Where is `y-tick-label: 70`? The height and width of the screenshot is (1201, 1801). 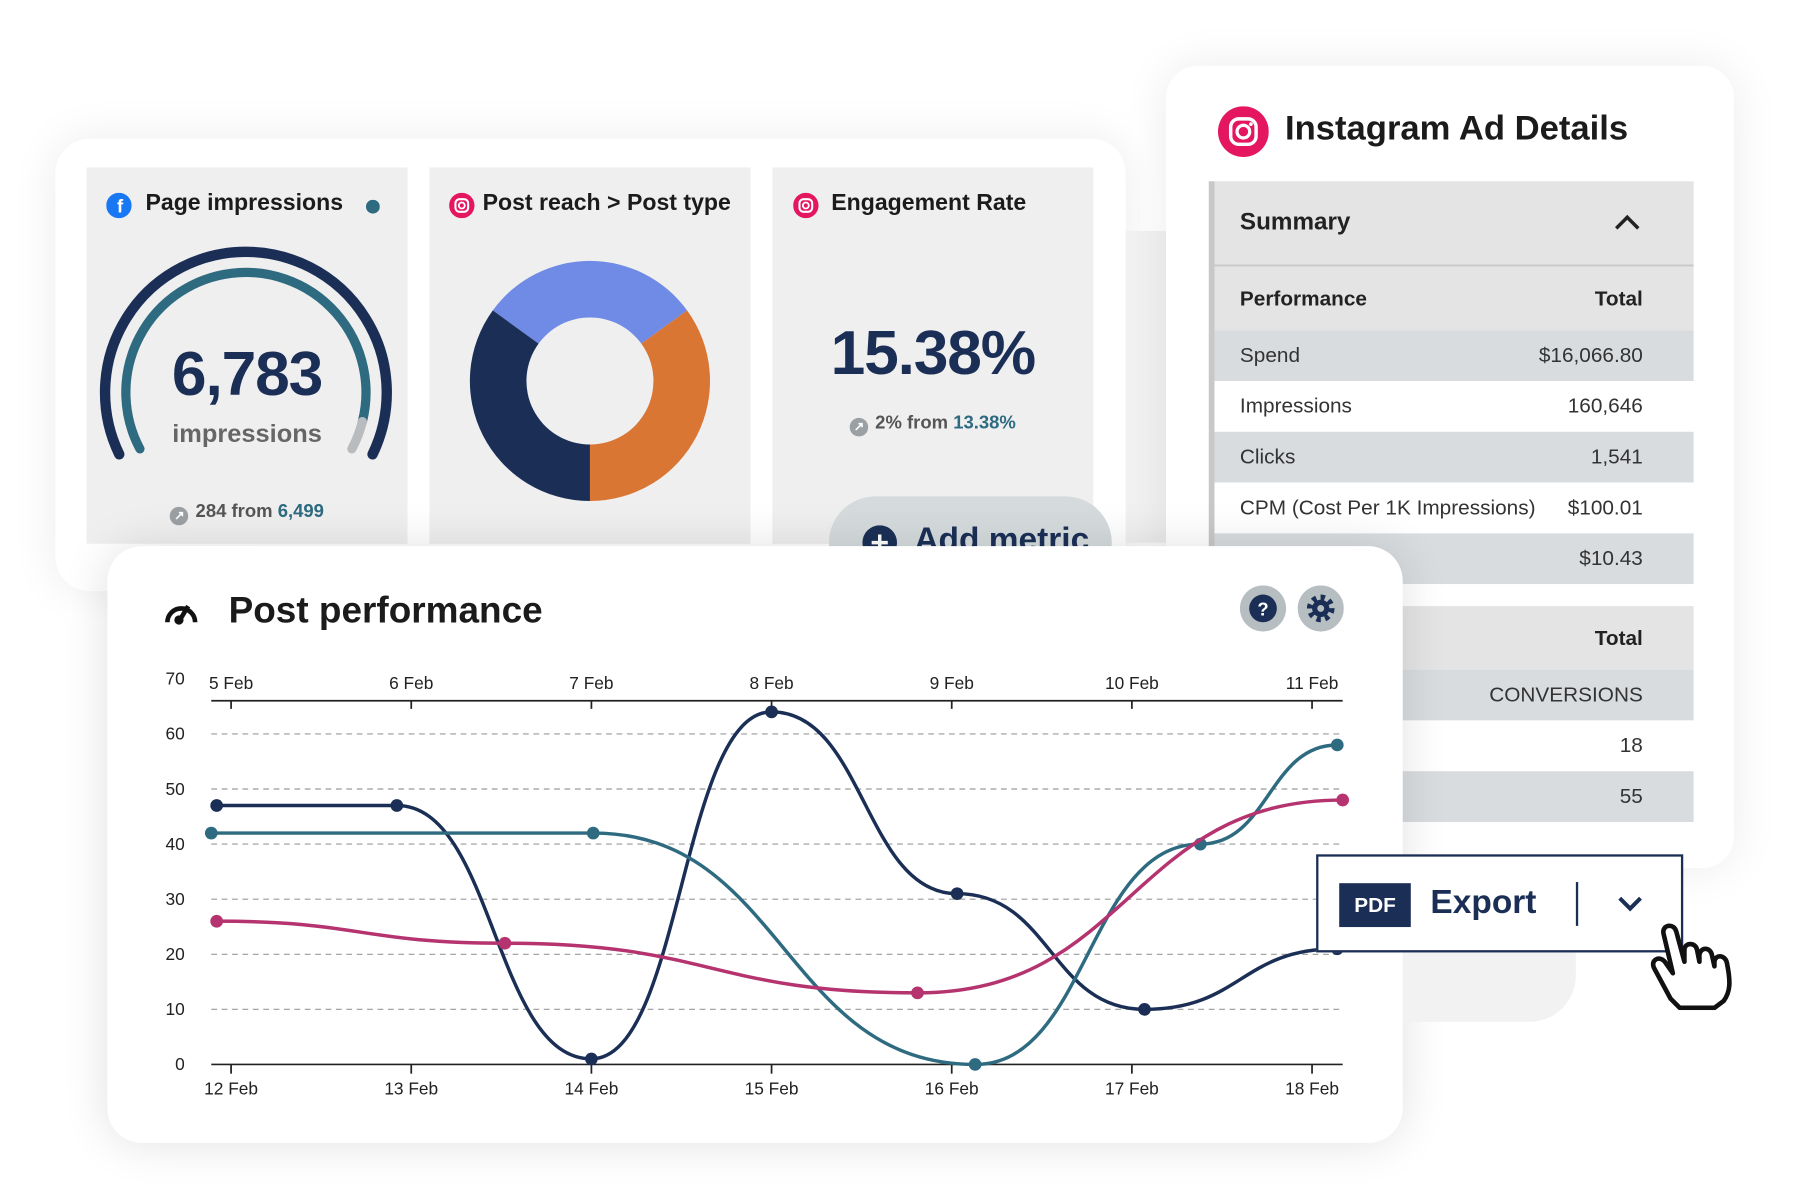 y-tick-label: 70 is located at coordinates (174, 679).